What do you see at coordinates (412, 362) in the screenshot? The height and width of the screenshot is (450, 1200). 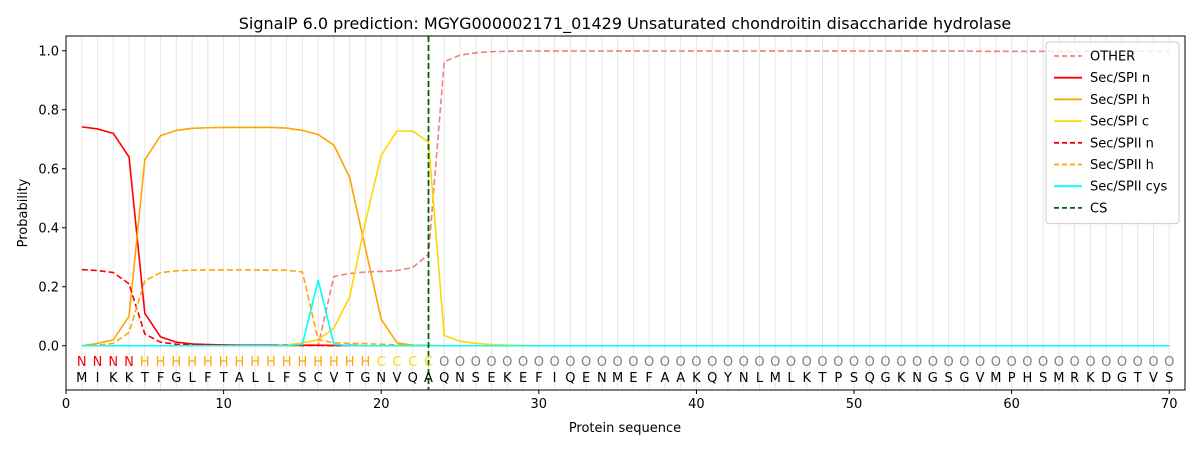 I see `region-label: C` at bounding box center [412, 362].